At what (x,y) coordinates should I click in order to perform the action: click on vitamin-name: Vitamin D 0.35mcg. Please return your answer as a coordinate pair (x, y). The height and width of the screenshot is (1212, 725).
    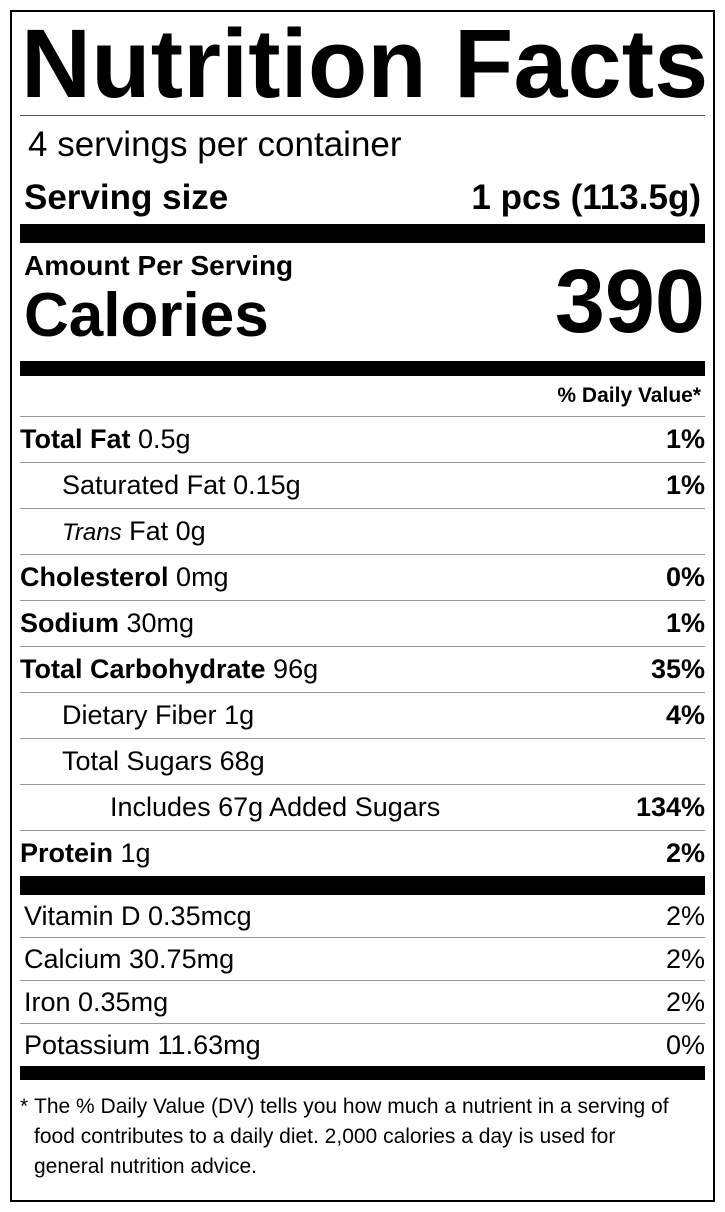
    Looking at the image, I should click on (138, 916).